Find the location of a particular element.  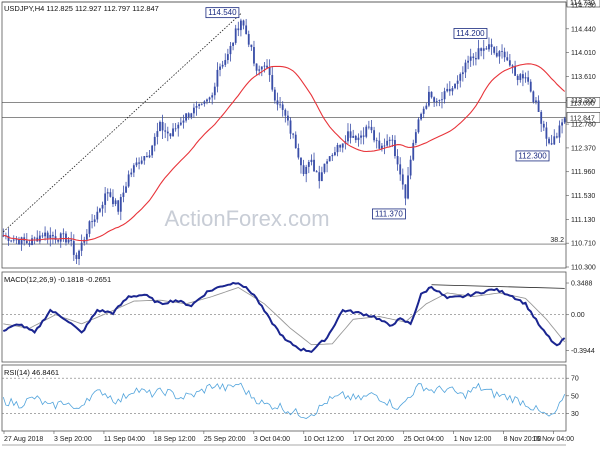

macd-divergence-line is located at coordinates (498, 286).